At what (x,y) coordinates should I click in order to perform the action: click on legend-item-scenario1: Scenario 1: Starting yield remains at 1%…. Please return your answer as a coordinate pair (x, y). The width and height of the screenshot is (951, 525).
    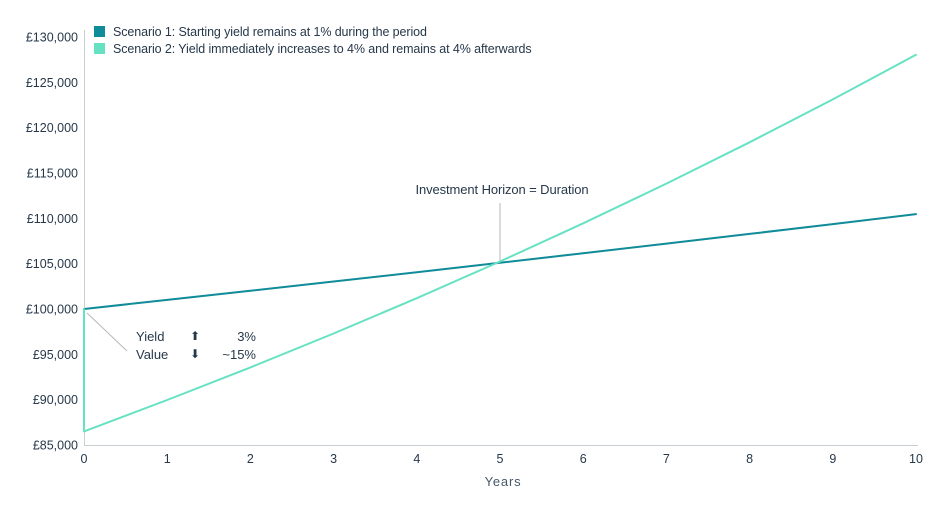
    Looking at the image, I should click on (313, 31).